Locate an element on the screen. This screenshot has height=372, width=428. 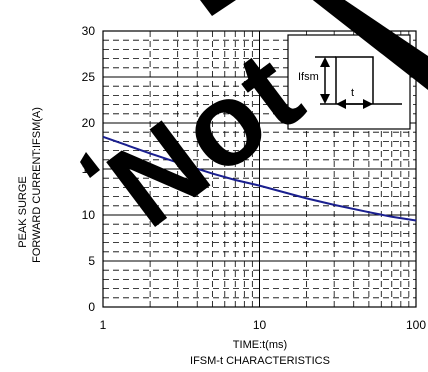
y-tick-label: 30 is located at coordinates (89, 31).